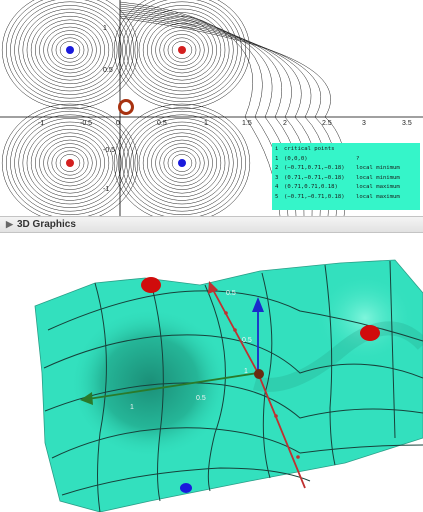  Describe the element at coordinates (118, 123) in the screenshot. I see `x-tick-label: 0` at that location.